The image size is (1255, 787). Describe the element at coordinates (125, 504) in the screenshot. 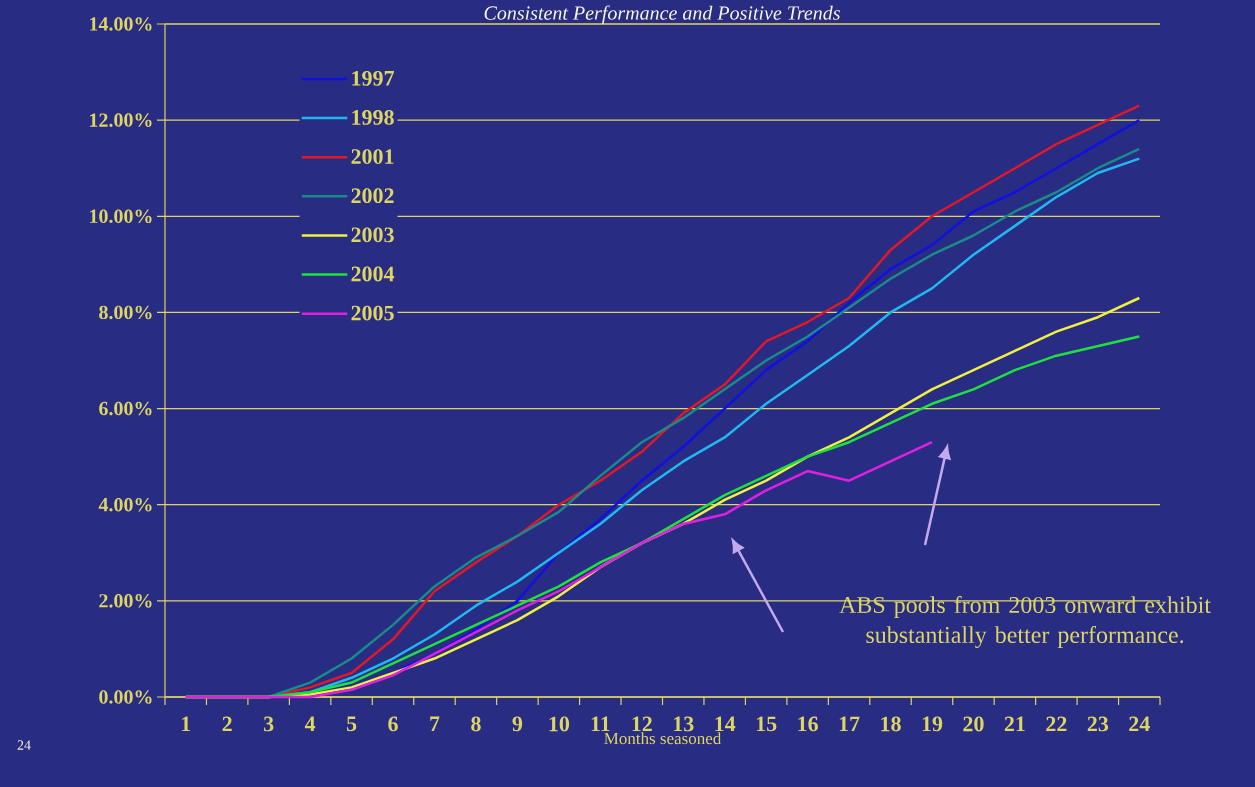

I see `y-tick-label: 4.00%` at that location.